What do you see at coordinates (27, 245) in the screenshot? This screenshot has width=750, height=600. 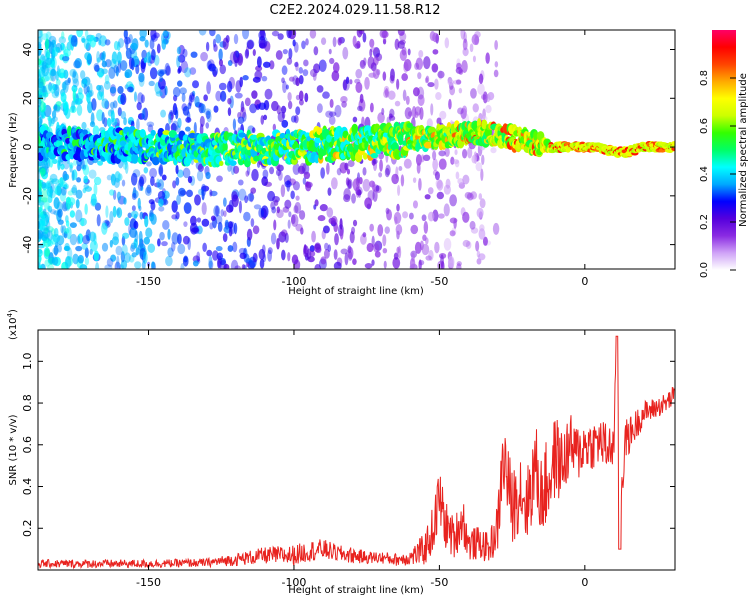 I see `spectrogram-y-tick-label: -40` at bounding box center [27, 245].